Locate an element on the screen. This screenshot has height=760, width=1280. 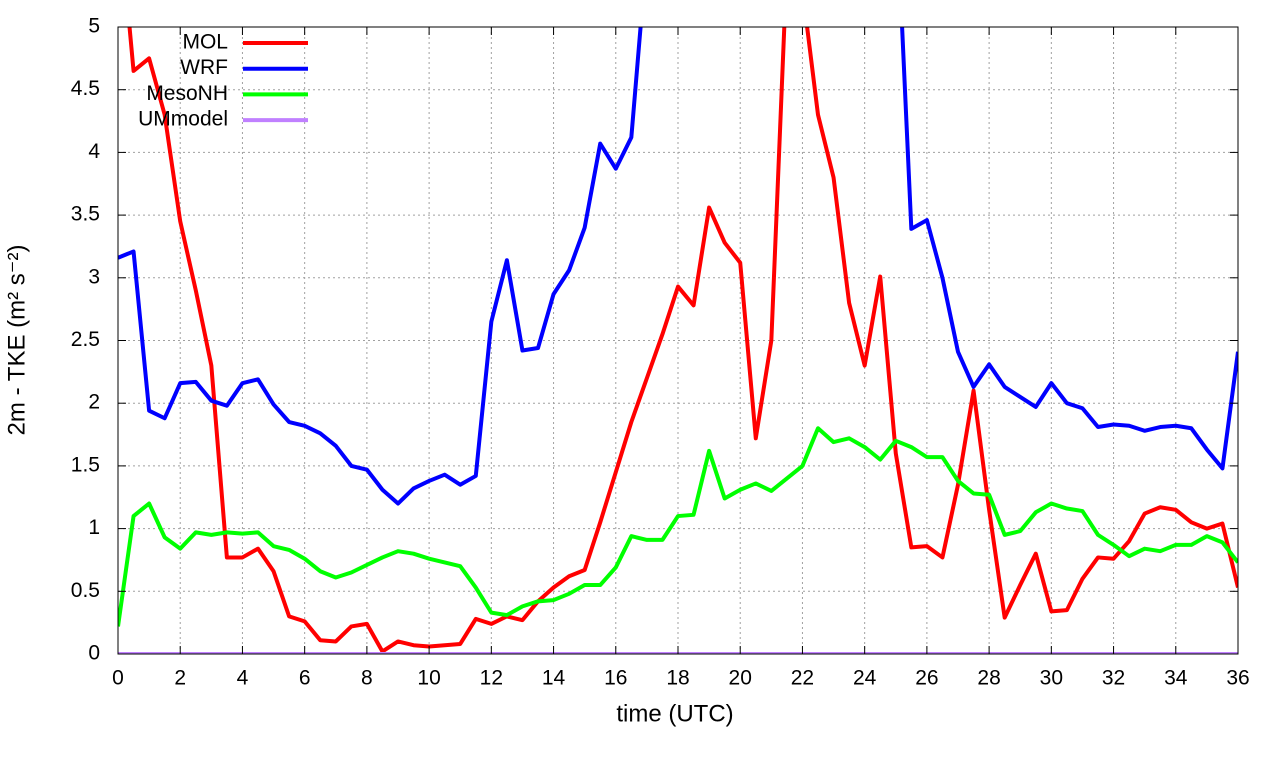
x-tick-label: 14 is located at coordinates (554, 678).